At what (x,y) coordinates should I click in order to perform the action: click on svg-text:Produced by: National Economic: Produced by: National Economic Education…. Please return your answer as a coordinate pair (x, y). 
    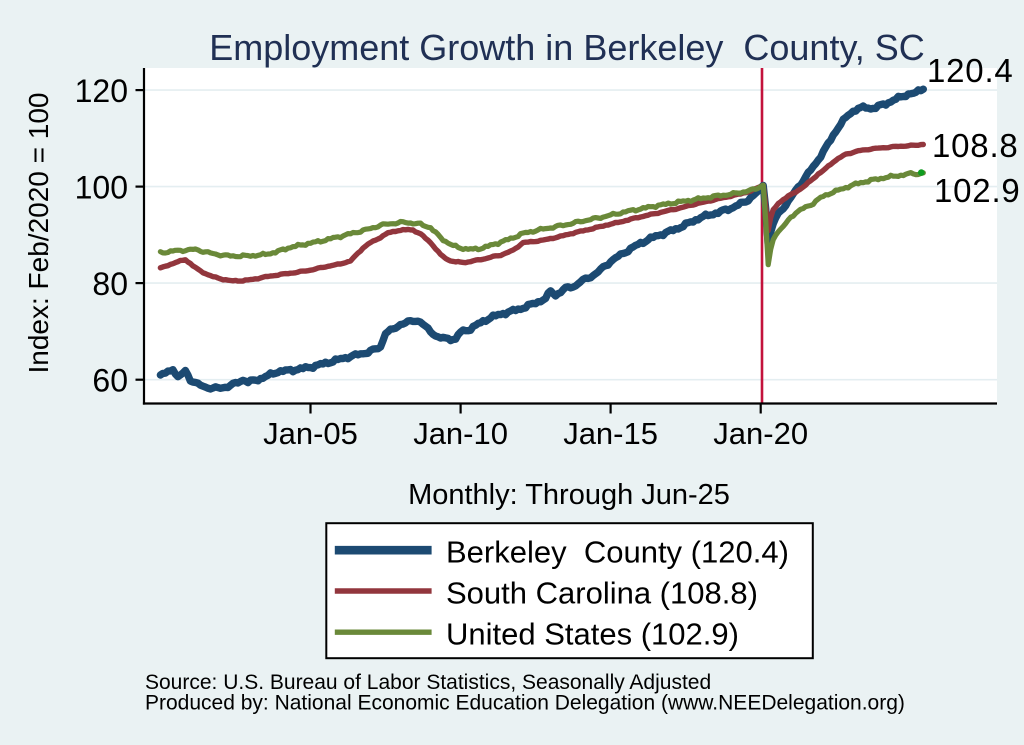
    Looking at the image, I should click on (525, 703).